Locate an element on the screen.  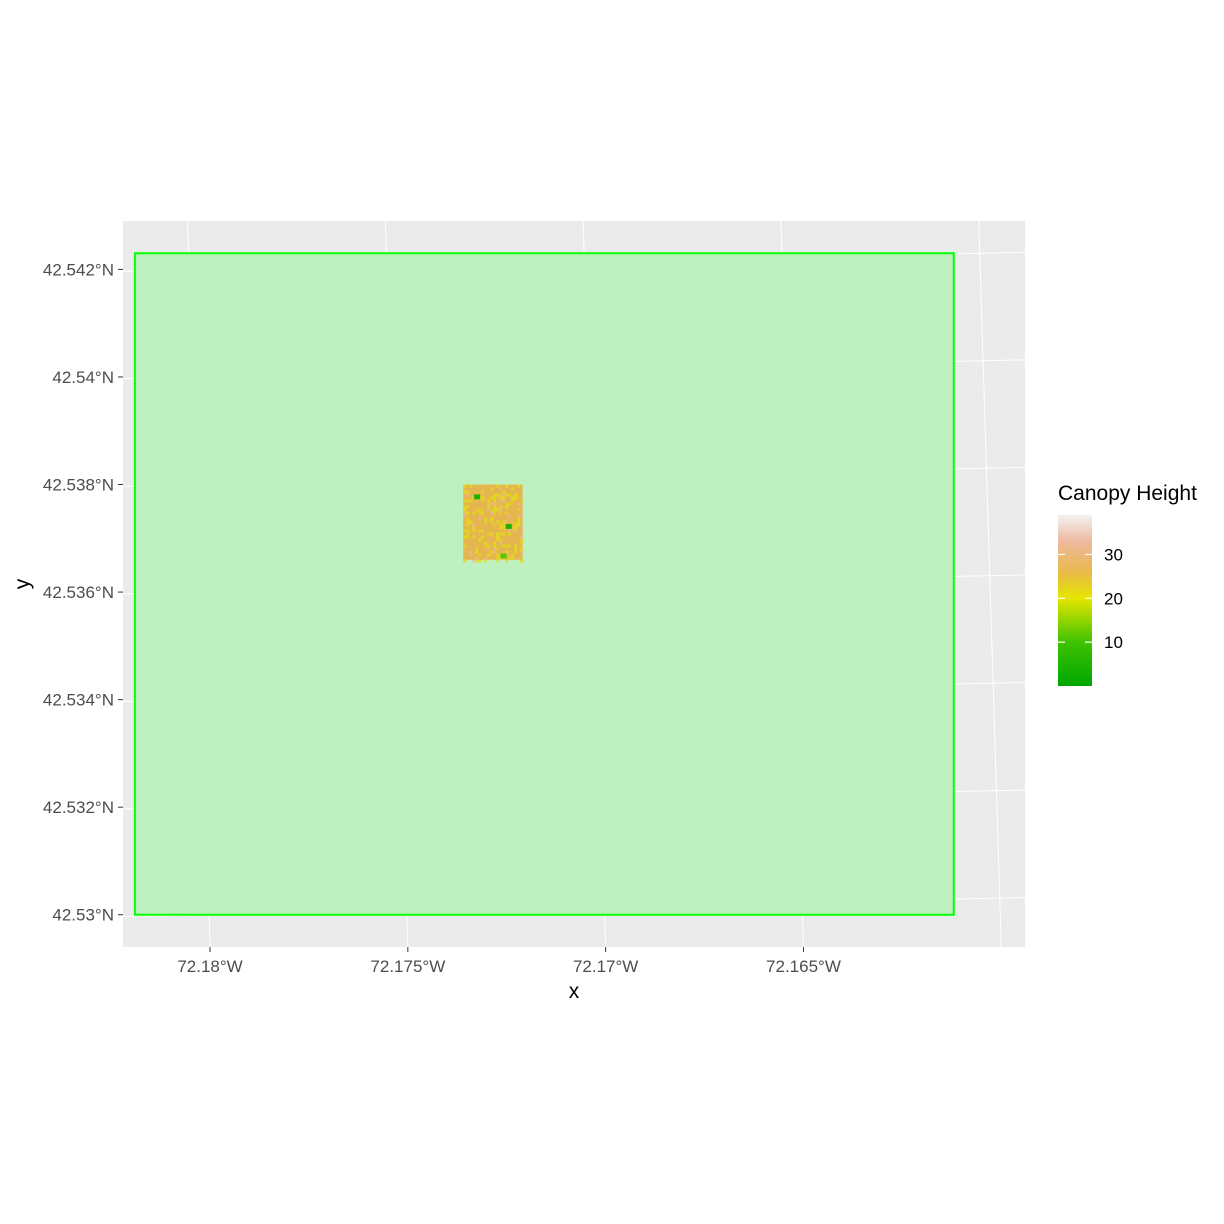
y-tick-label: 42.536°N is located at coordinates (78, 592).